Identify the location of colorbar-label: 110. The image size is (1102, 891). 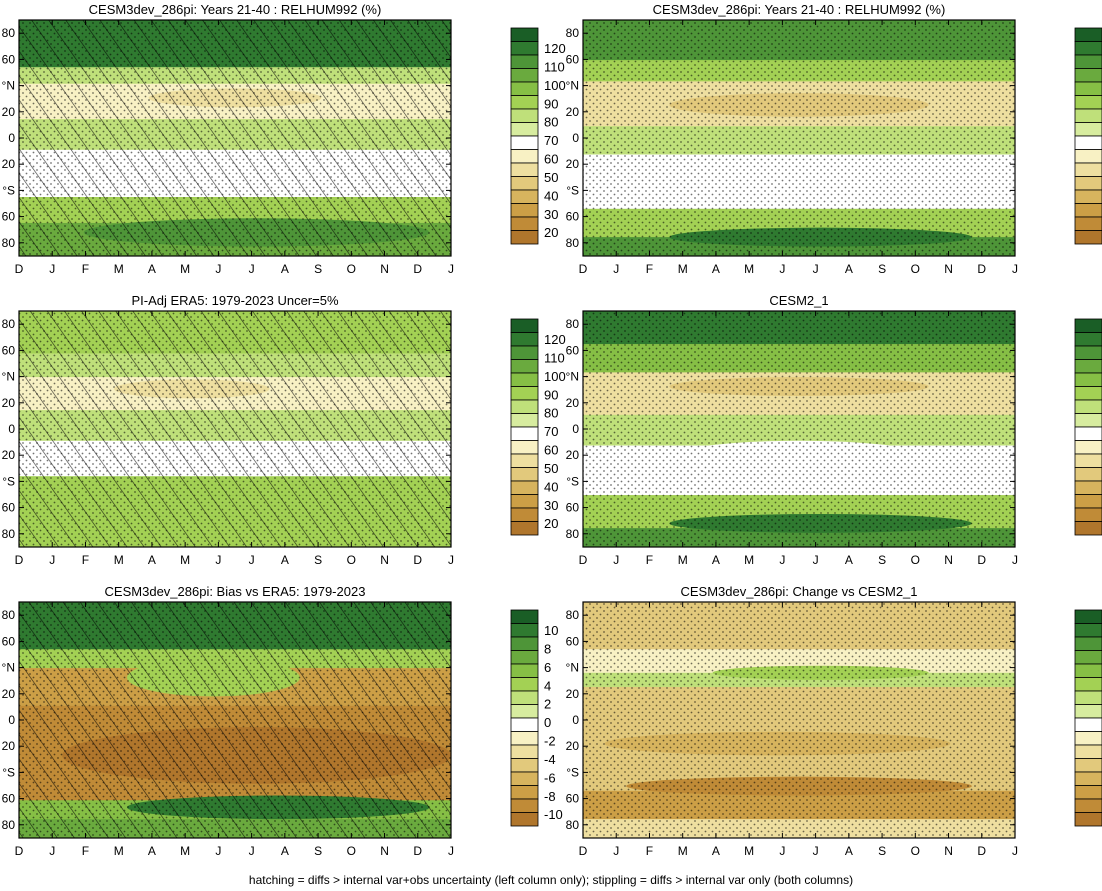
(554, 67).